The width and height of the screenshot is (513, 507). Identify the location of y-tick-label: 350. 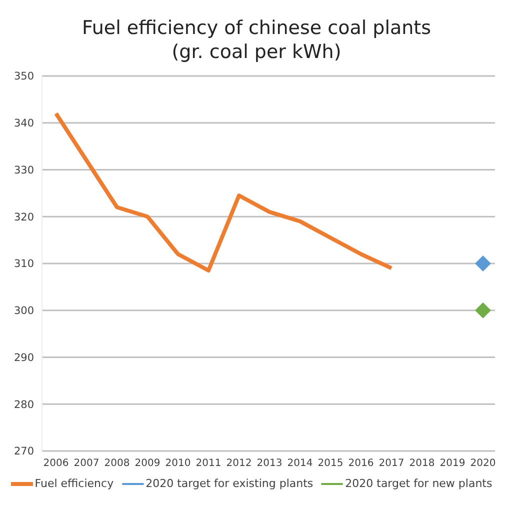
(24, 76).